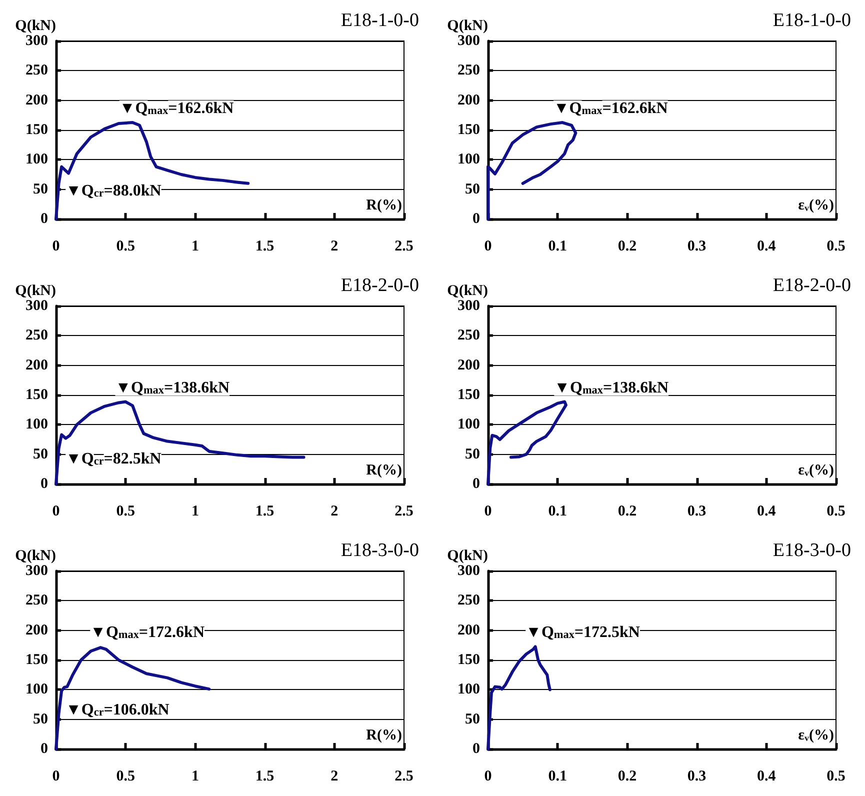 Image resolution: width=865 pixels, height=796 pixels. I want to click on annotation: ▼Qcr=106.0kN, so click(118, 710).